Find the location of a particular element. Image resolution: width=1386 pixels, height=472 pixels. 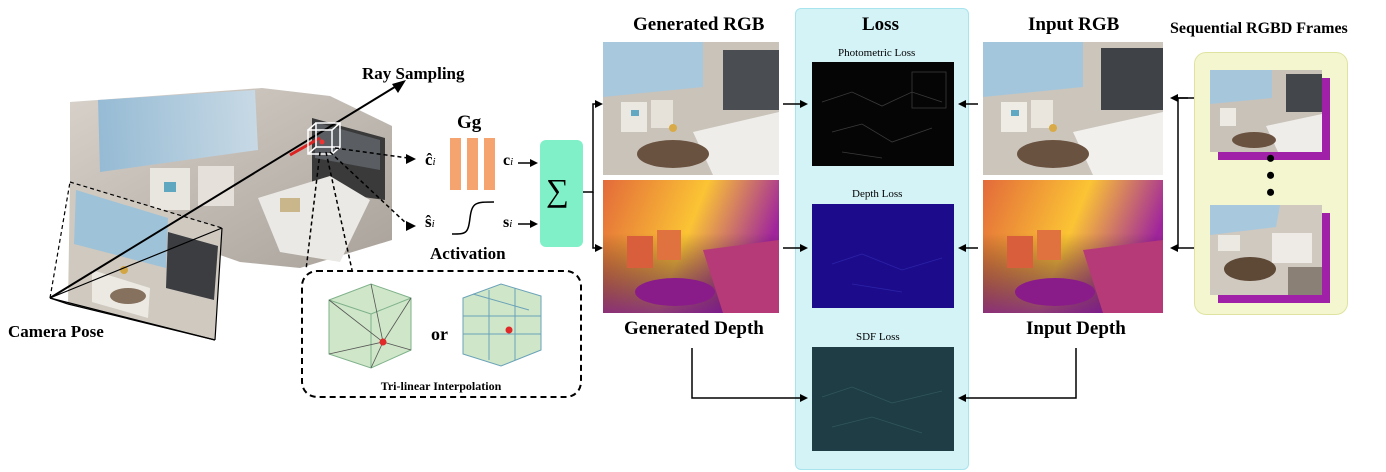

grid-cube-icon is located at coordinates (502, 325).